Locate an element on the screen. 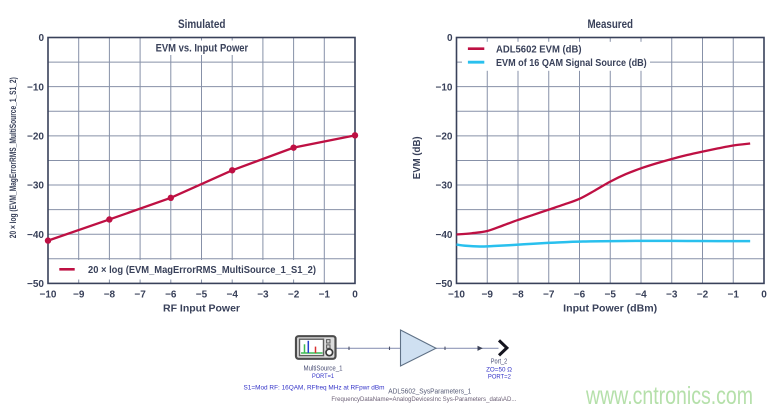  svg-text: Input Power (dBm) is located at coordinates (610, 309).